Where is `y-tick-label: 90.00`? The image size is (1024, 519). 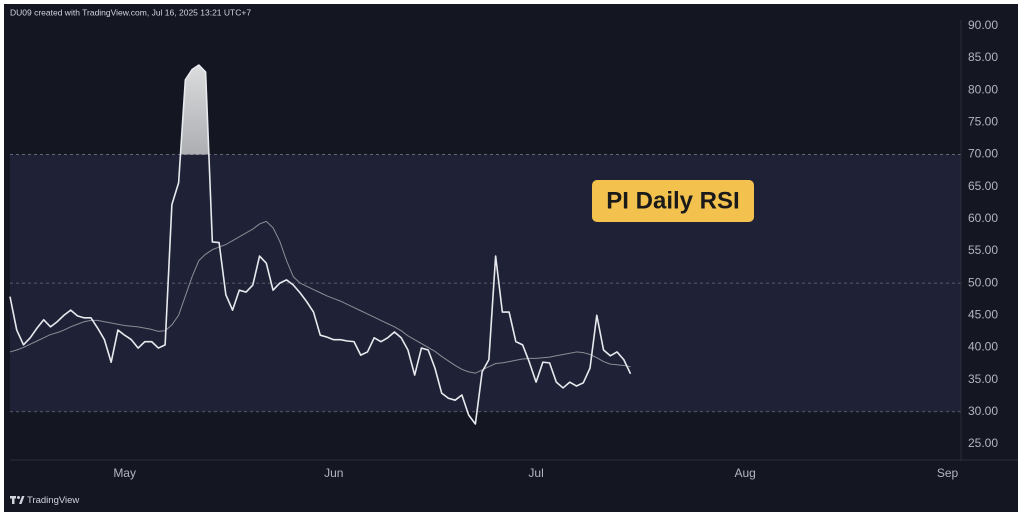
y-tick-label: 90.00 is located at coordinates (983, 25).